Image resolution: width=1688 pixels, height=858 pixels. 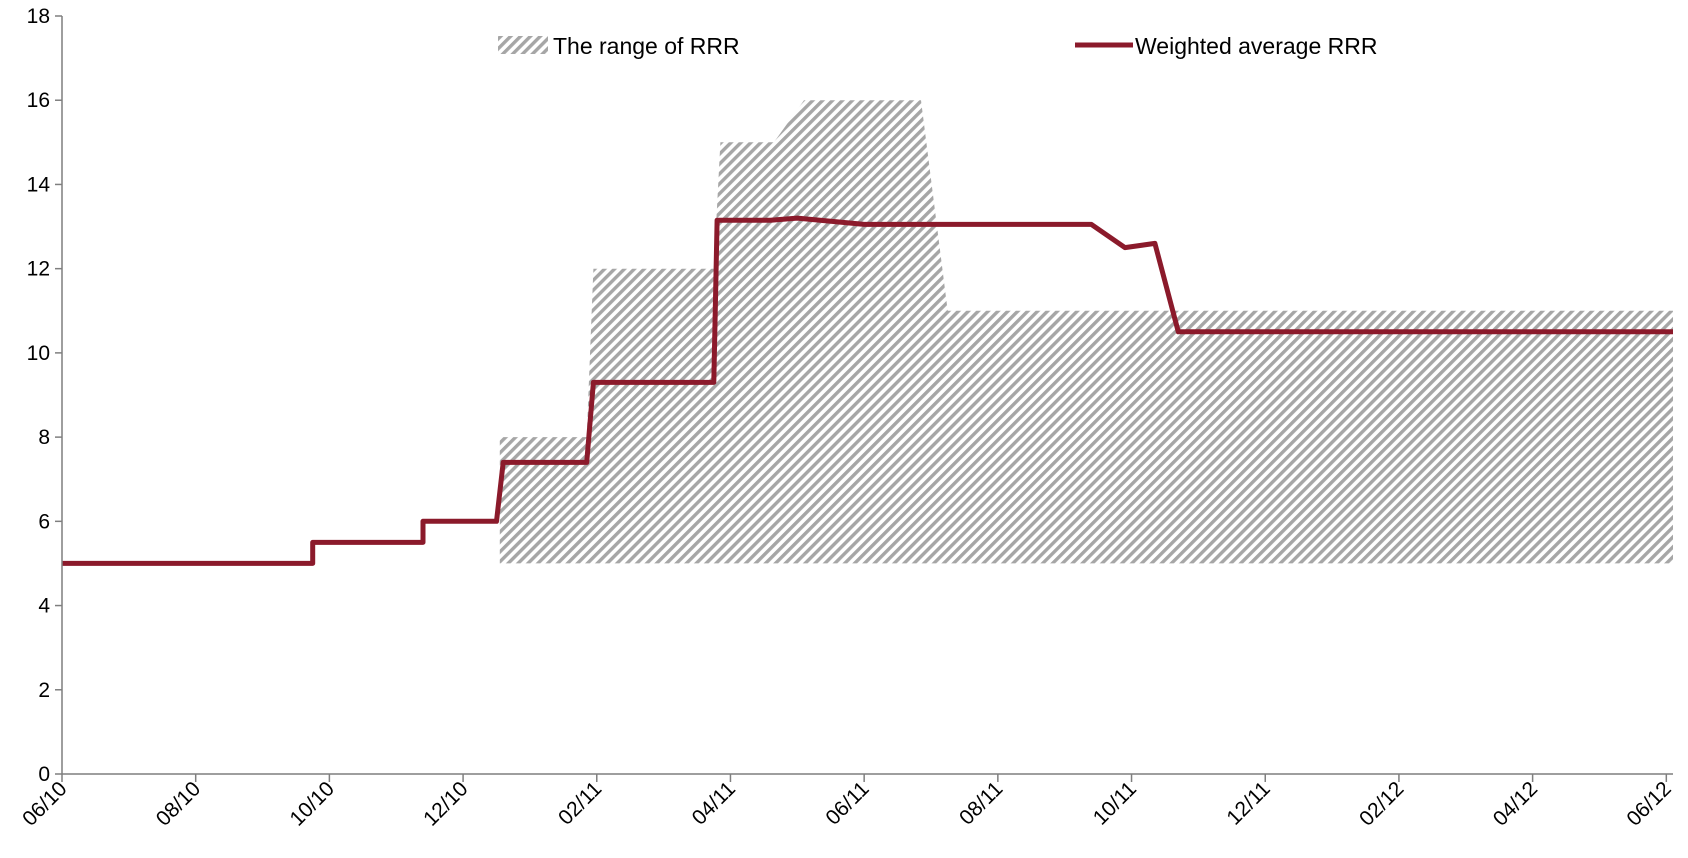 I want to click on legend-label-range: The range of RRR, so click(x=646, y=46).